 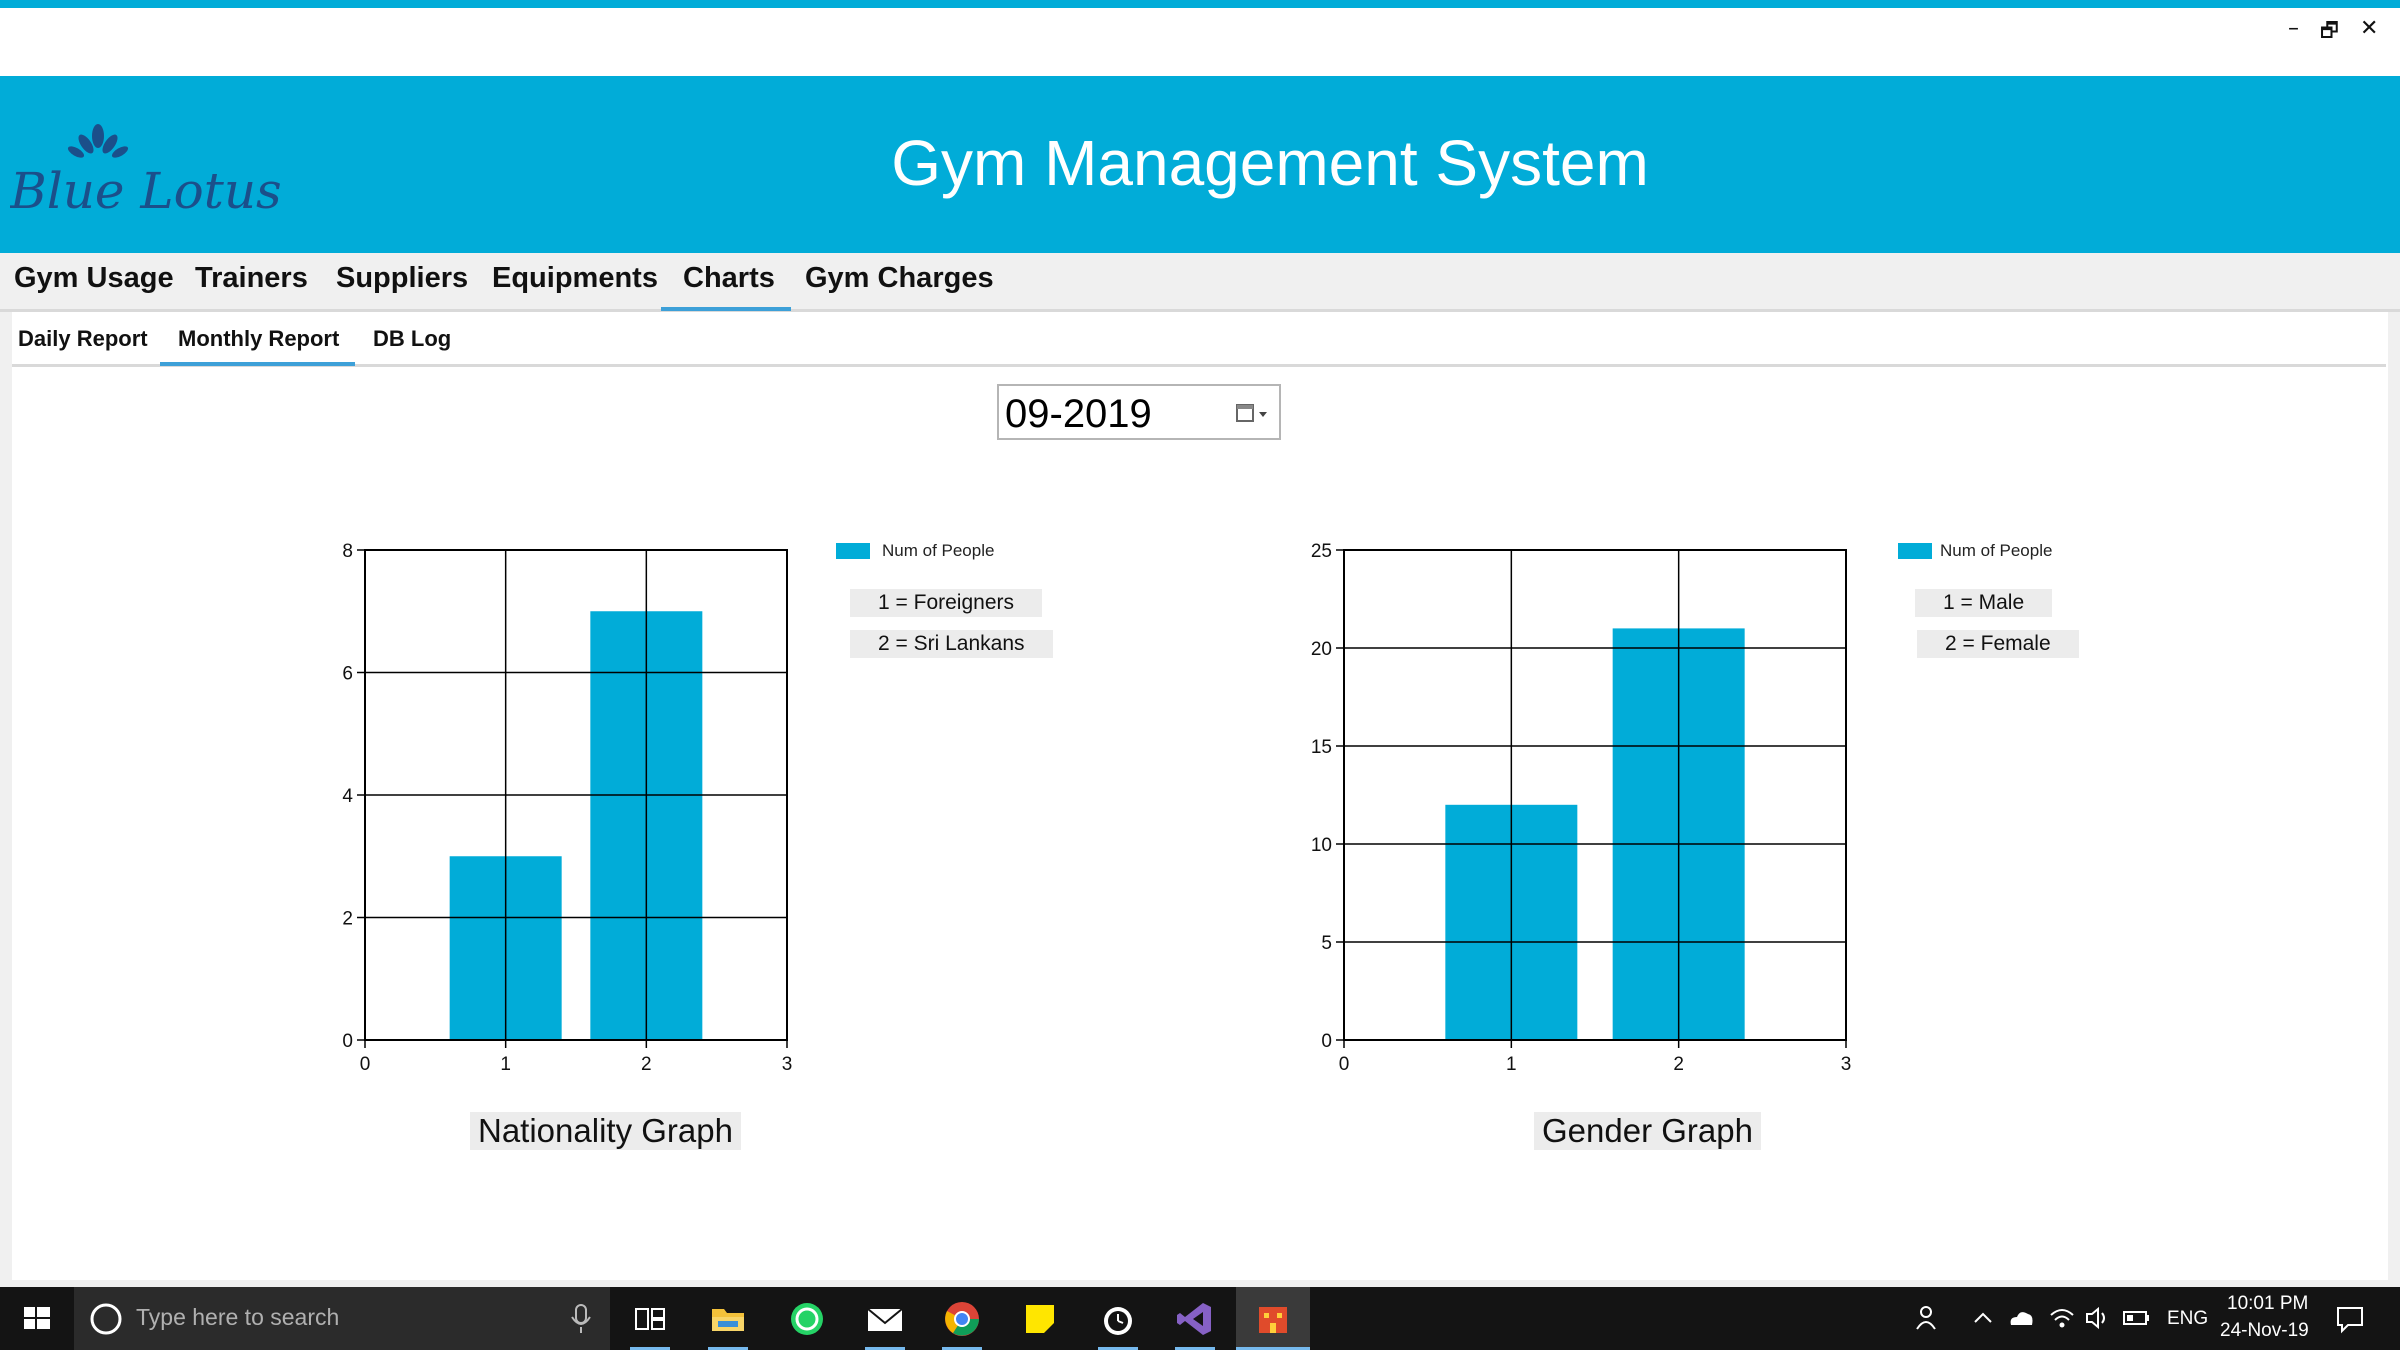 What do you see at coordinates (646, 1064) in the screenshot?
I see `nationality-x-tick-label: 2` at bounding box center [646, 1064].